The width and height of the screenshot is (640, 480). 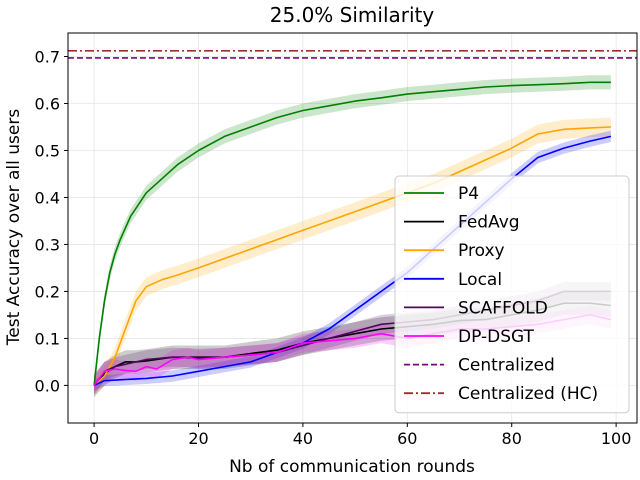 What do you see at coordinates (303, 438) in the screenshot?
I see `x-tick-label: 40` at bounding box center [303, 438].